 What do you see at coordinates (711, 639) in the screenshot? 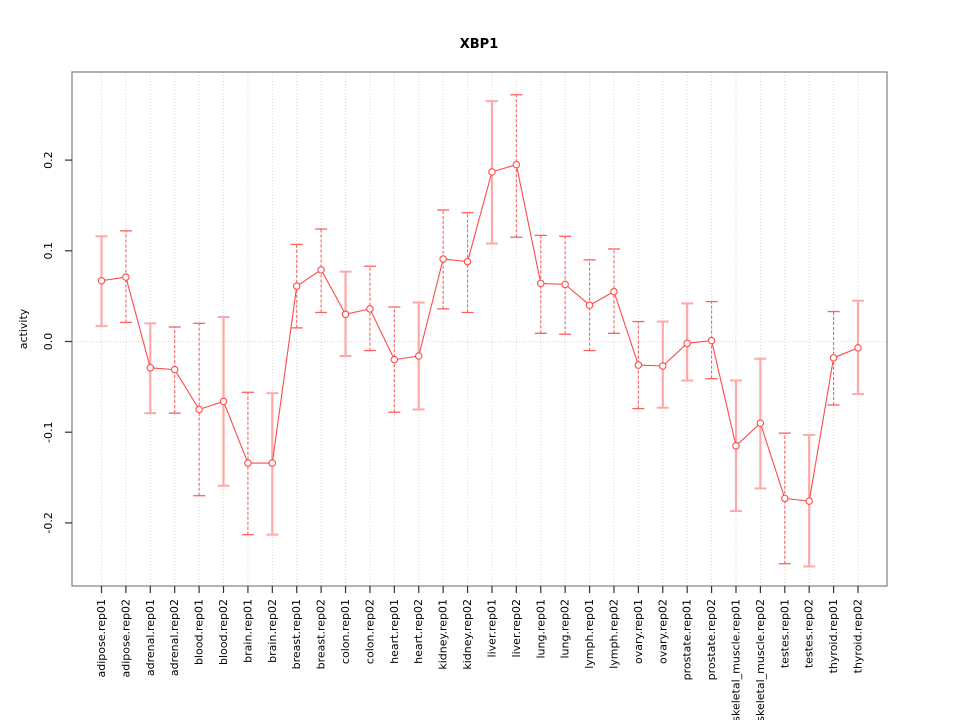
I see `x-tick-label: prostate.rep02` at bounding box center [711, 639].